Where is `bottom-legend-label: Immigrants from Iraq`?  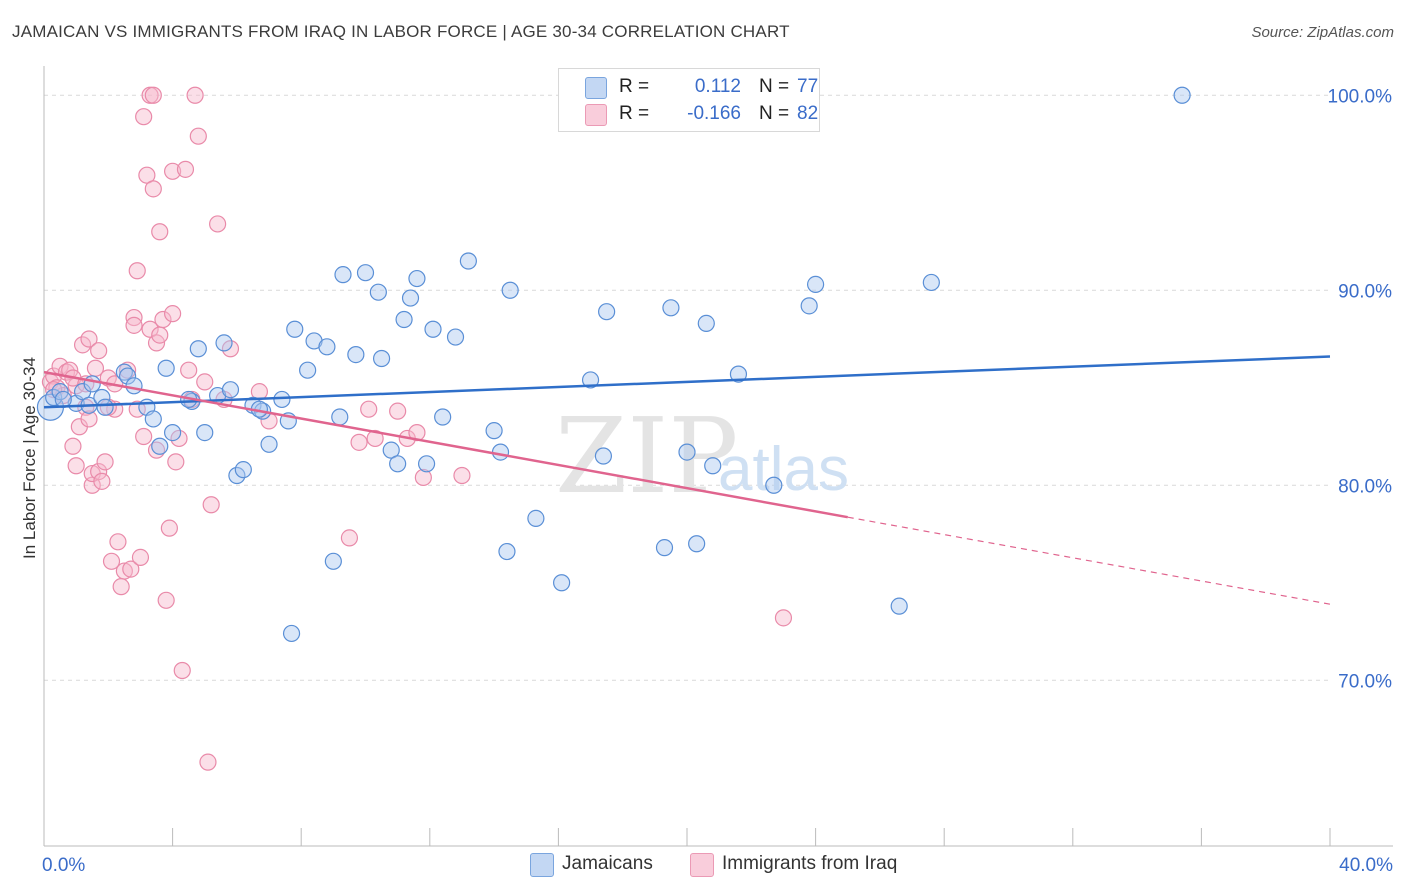
bottom-legend-label: Immigrants from Iraq is located at coordinates (810, 863).